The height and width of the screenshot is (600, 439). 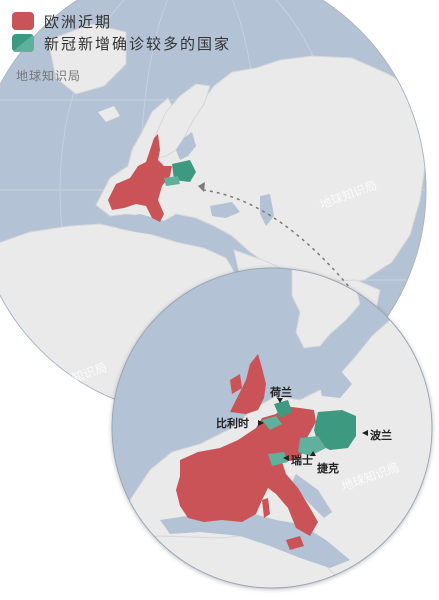 What do you see at coordinates (328, 468) in the screenshot?
I see `label-czech: 捷克` at bounding box center [328, 468].